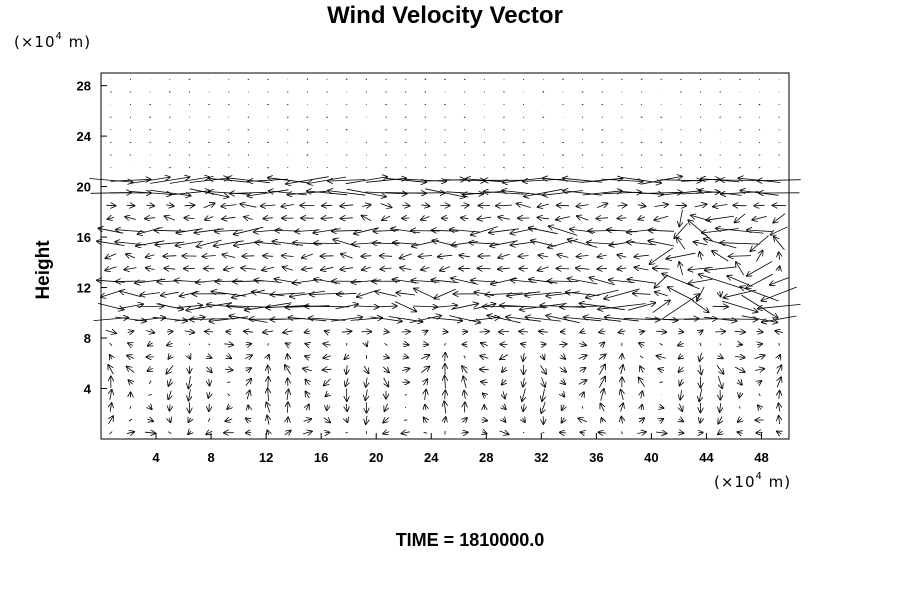 The width and height of the screenshot is (900, 600). I want to click on x-tick-label: 4, so click(156, 457).